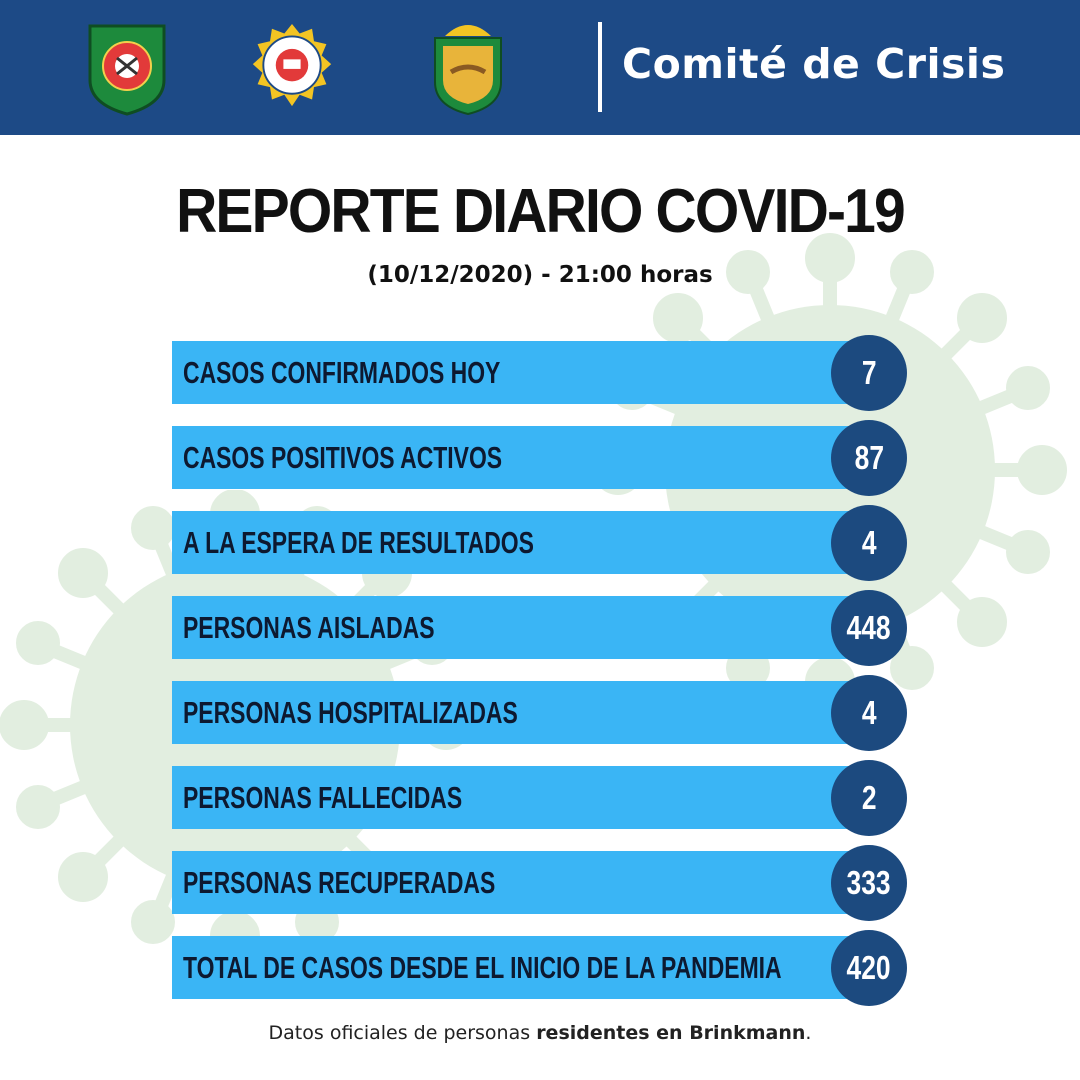 Image resolution: width=1080 pixels, height=1080 pixels. I want to click on stat-label: A LA ESPERA DE RESULTADOS, so click(358, 542).